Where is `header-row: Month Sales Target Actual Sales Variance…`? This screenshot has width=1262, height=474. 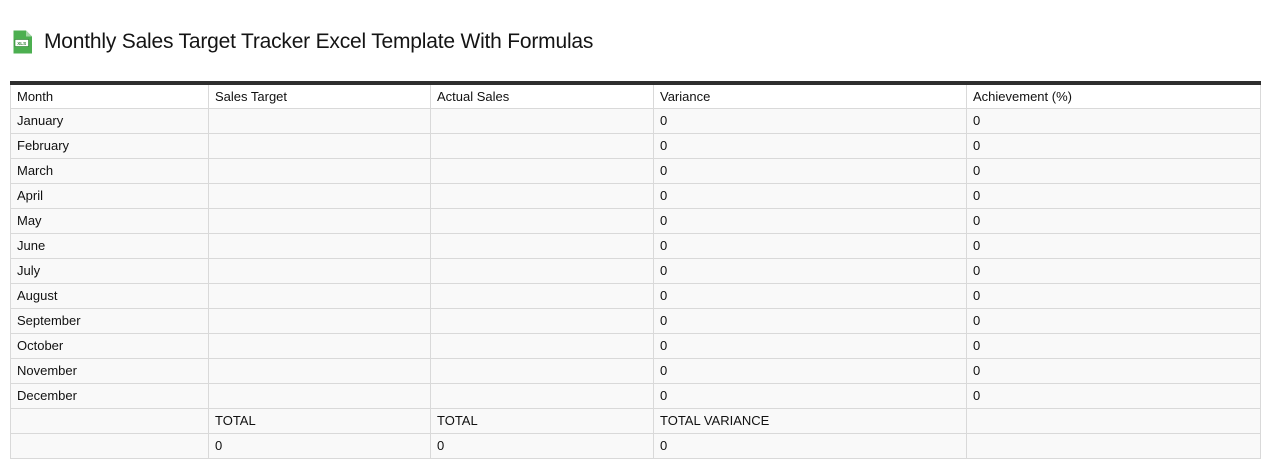
header-row: Month Sales Target Actual Sales Variance… is located at coordinates (635, 95).